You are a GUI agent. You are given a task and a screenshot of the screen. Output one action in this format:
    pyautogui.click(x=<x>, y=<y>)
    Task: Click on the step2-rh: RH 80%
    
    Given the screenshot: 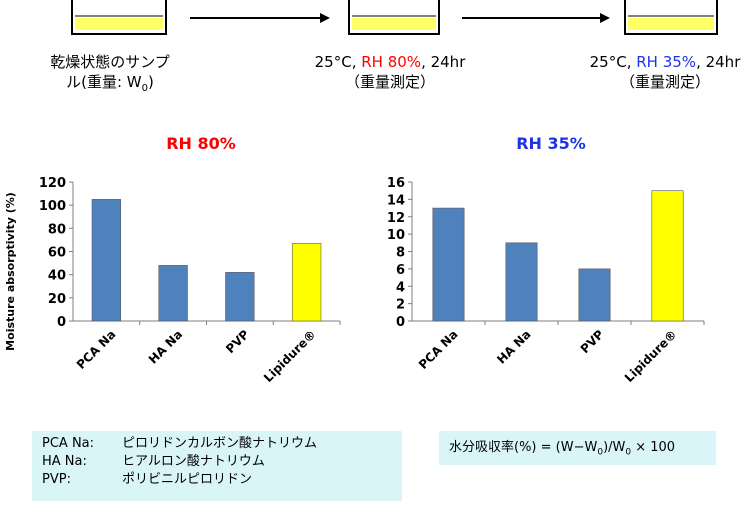 What is the action you would take?
    pyautogui.click(x=391, y=62)
    